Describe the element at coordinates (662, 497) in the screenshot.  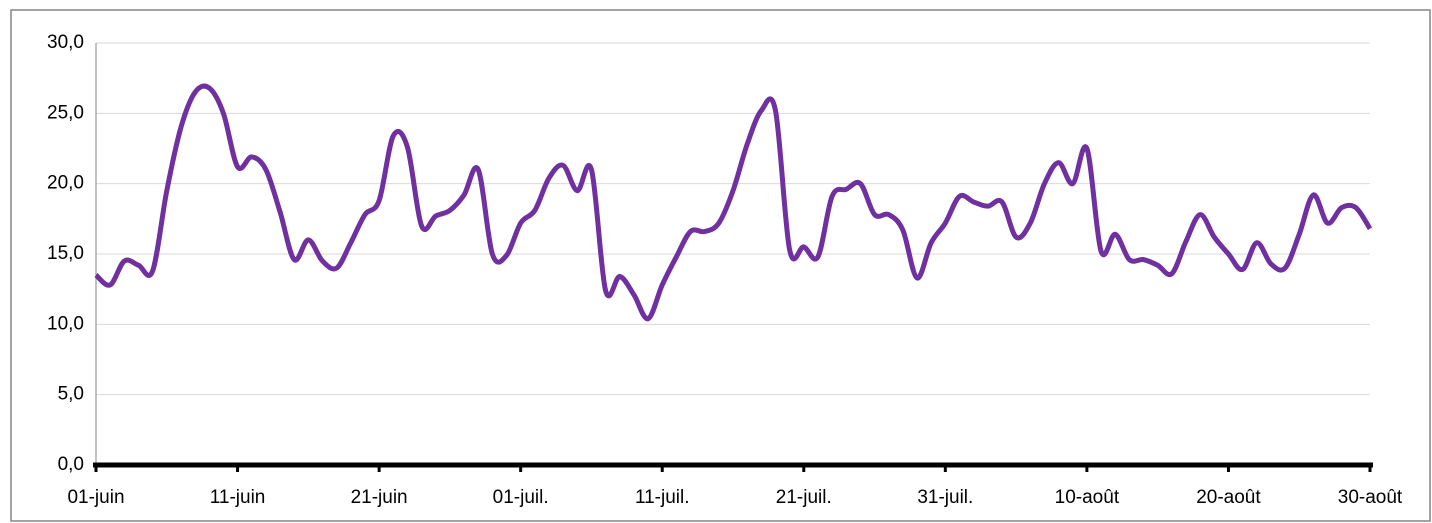
I see `x-tick-label: 11-juil.` at that location.